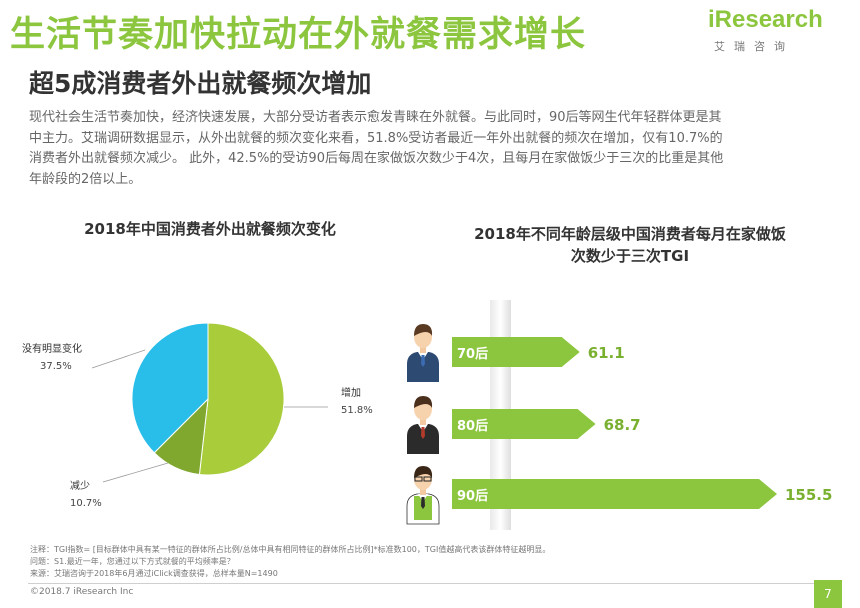 The height and width of the screenshot is (608, 860). Describe the element at coordinates (298, 35) in the screenshot. I see `page-title: 生活节奏加快拉动在外就餐需求增长` at that location.